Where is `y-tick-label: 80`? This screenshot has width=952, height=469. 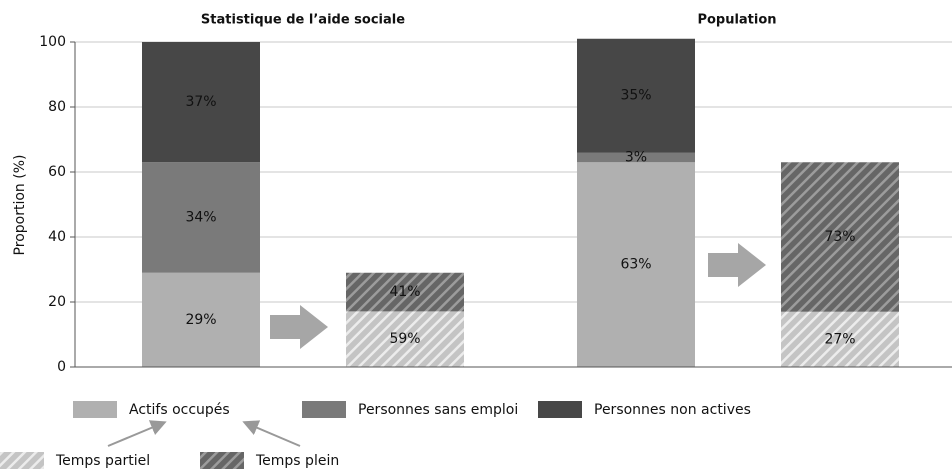
y-tick-label: 80 is located at coordinates (57, 107).